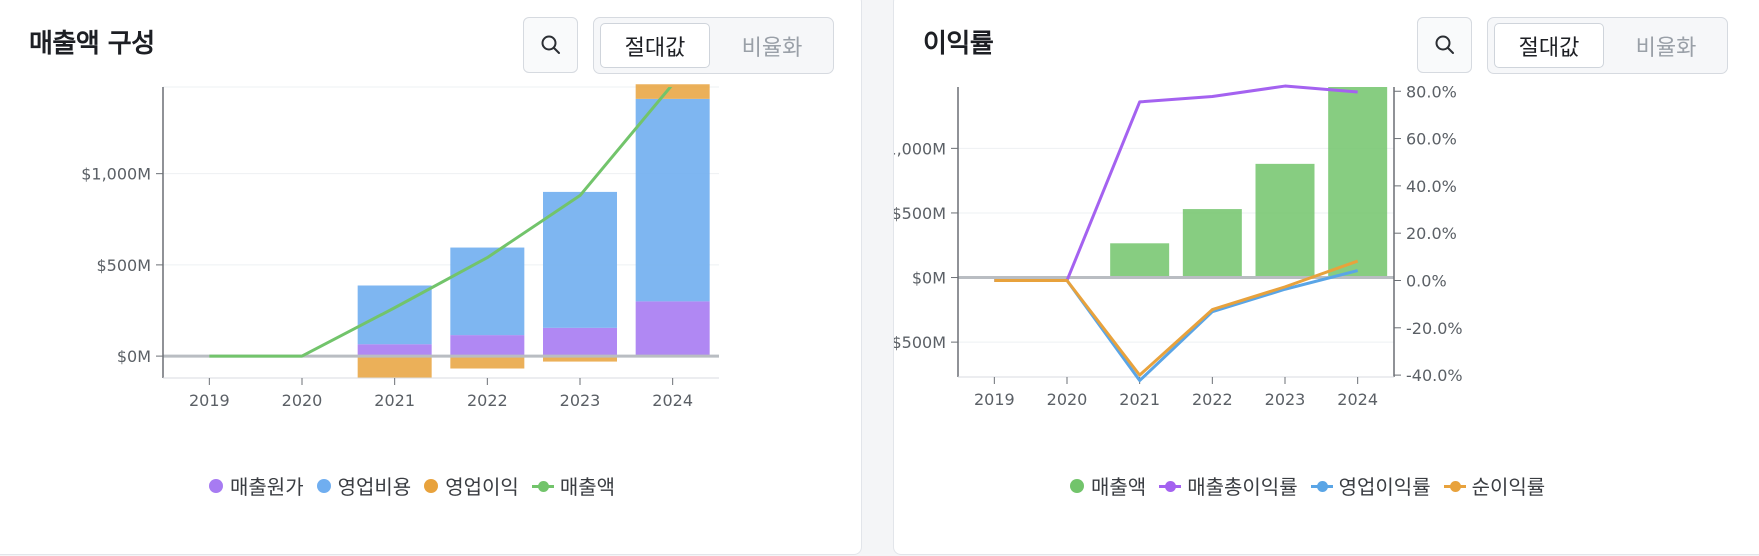 This screenshot has height=556, width=1759. What do you see at coordinates (1431, 139) in the screenshot?
I see `y-tick-label-right: 60.0%` at bounding box center [1431, 139].